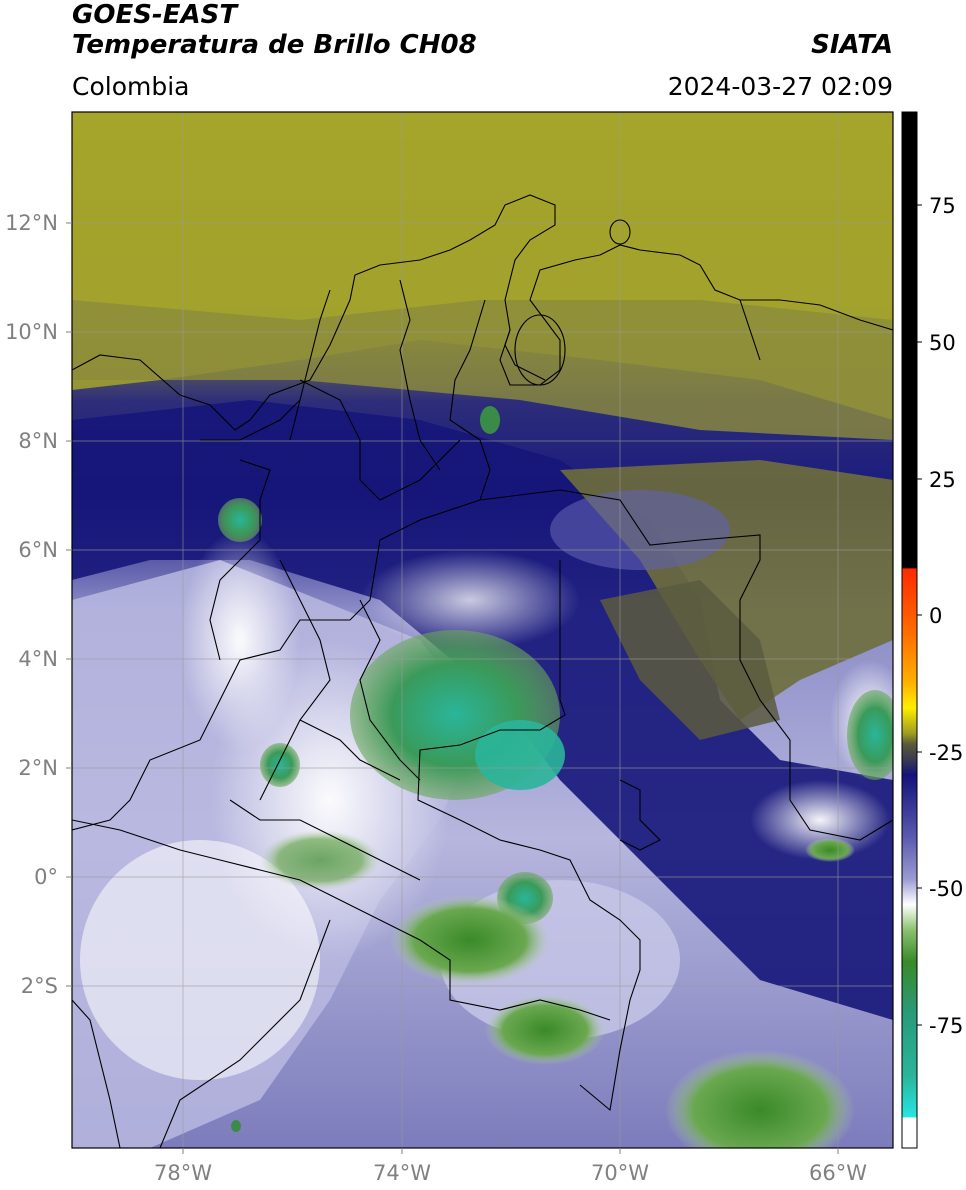 The height and width of the screenshot is (1190, 966). Describe the element at coordinates (946, 1026) in the screenshot. I see `colorbar-label: -75` at that location.